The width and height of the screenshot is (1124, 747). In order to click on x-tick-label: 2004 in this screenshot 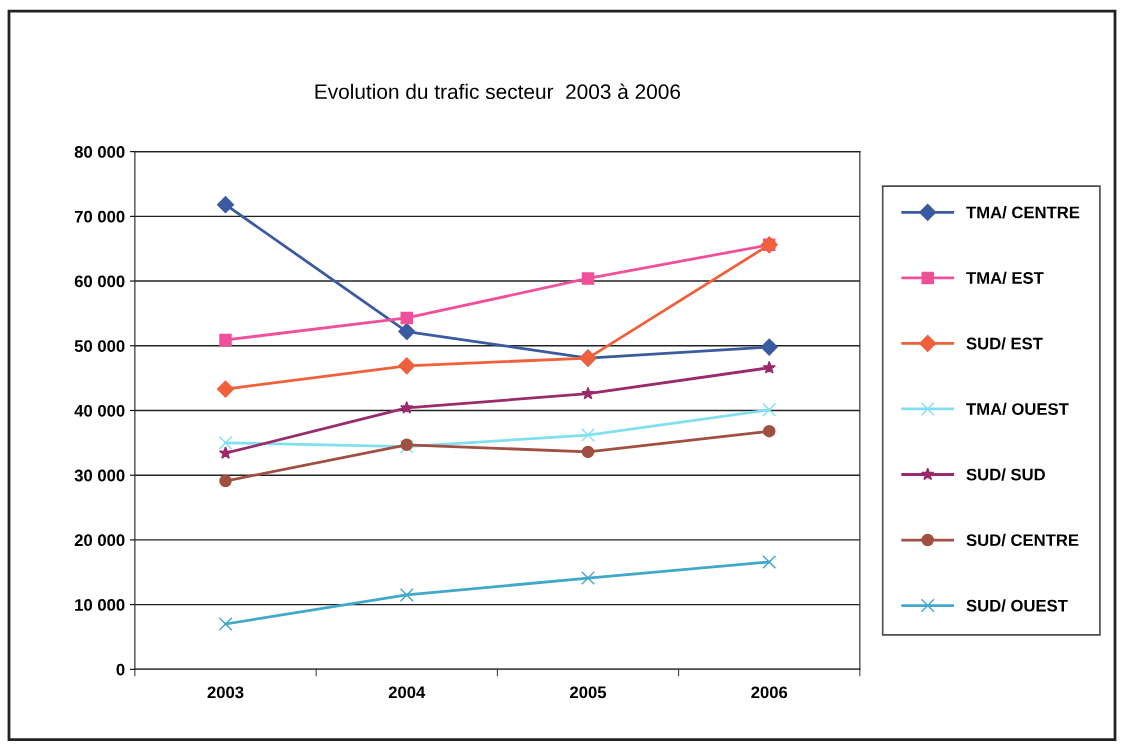, I will do `click(407, 692)`.